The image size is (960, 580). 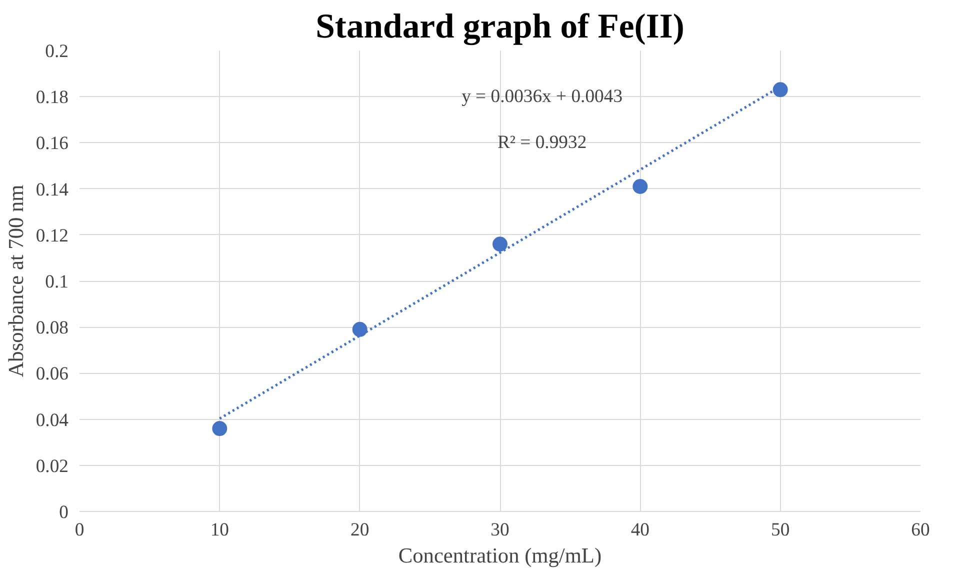 What do you see at coordinates (500, 27) in the screenshot?
I see `chart-title: Standard graph of Fe(II)` at bounding box center [500, 27].